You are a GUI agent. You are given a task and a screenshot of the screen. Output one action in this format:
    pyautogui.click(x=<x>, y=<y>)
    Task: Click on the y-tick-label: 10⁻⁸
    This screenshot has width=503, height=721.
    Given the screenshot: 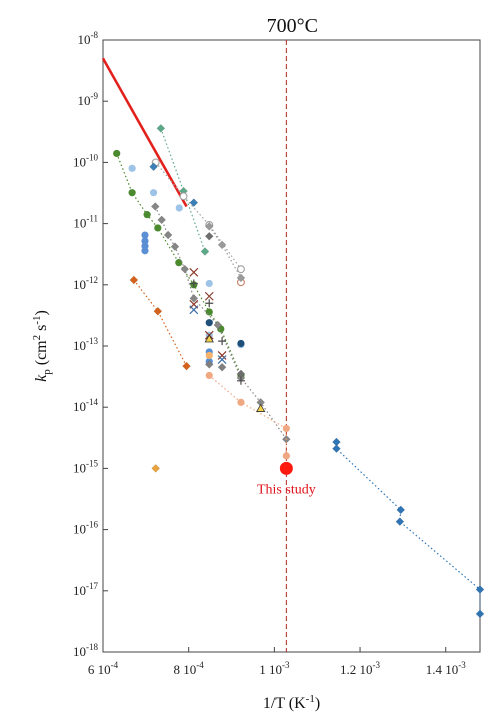 What is the action you would take?
    pyautogui.click(x=88, y=38)
    